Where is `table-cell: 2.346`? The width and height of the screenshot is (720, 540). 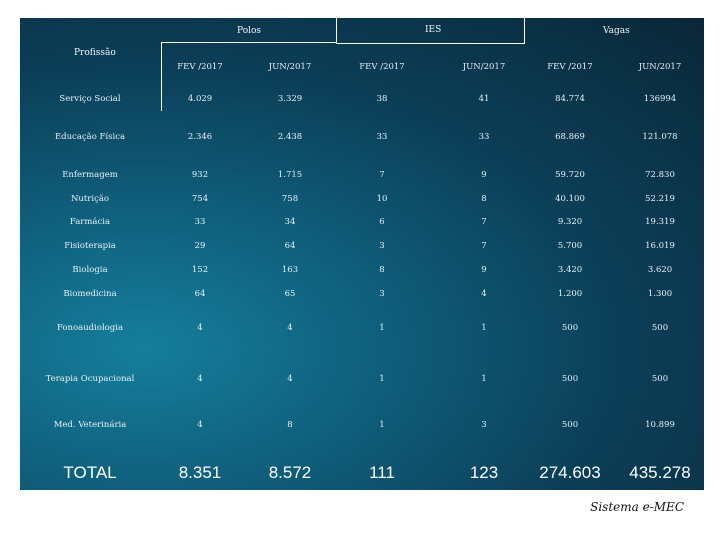
table-cell: 2.346 is located at coordinates (200, 137).